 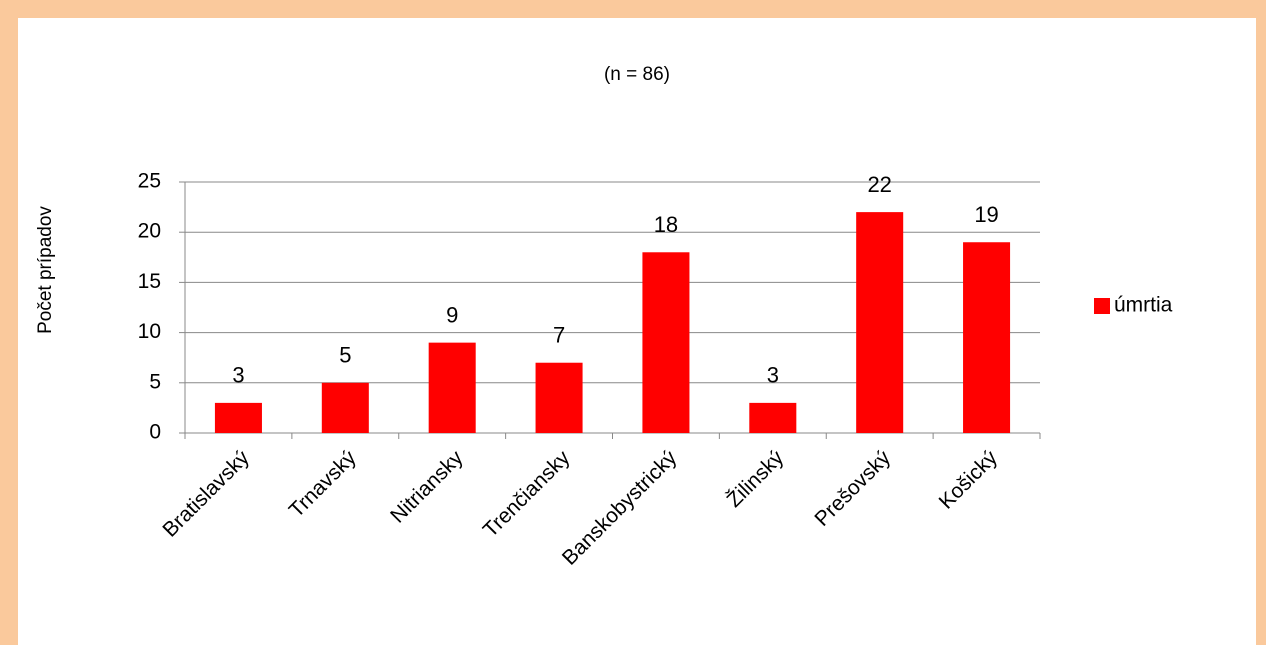 What do you see at coordinates (345, 355) in the screenshot?
I see `value-label: 5` at bounding box center [345, 355].